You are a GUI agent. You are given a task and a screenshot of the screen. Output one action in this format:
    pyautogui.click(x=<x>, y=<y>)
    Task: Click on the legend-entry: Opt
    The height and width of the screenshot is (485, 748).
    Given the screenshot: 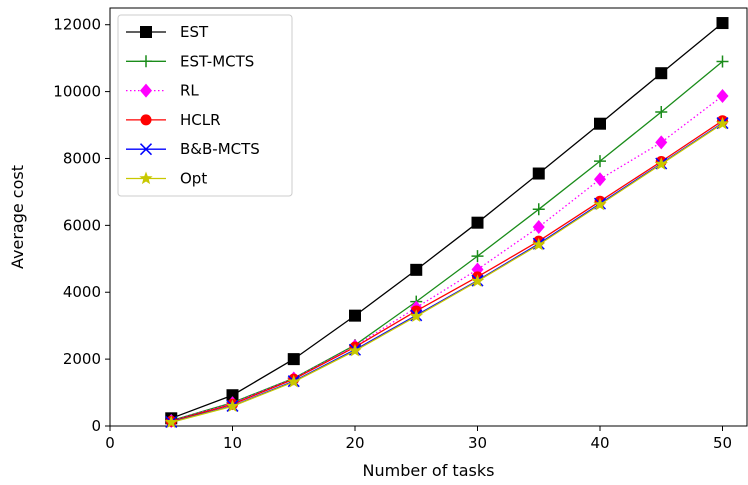 What is the action you would take?
    pyautogui.click(x=166, y=179)
    